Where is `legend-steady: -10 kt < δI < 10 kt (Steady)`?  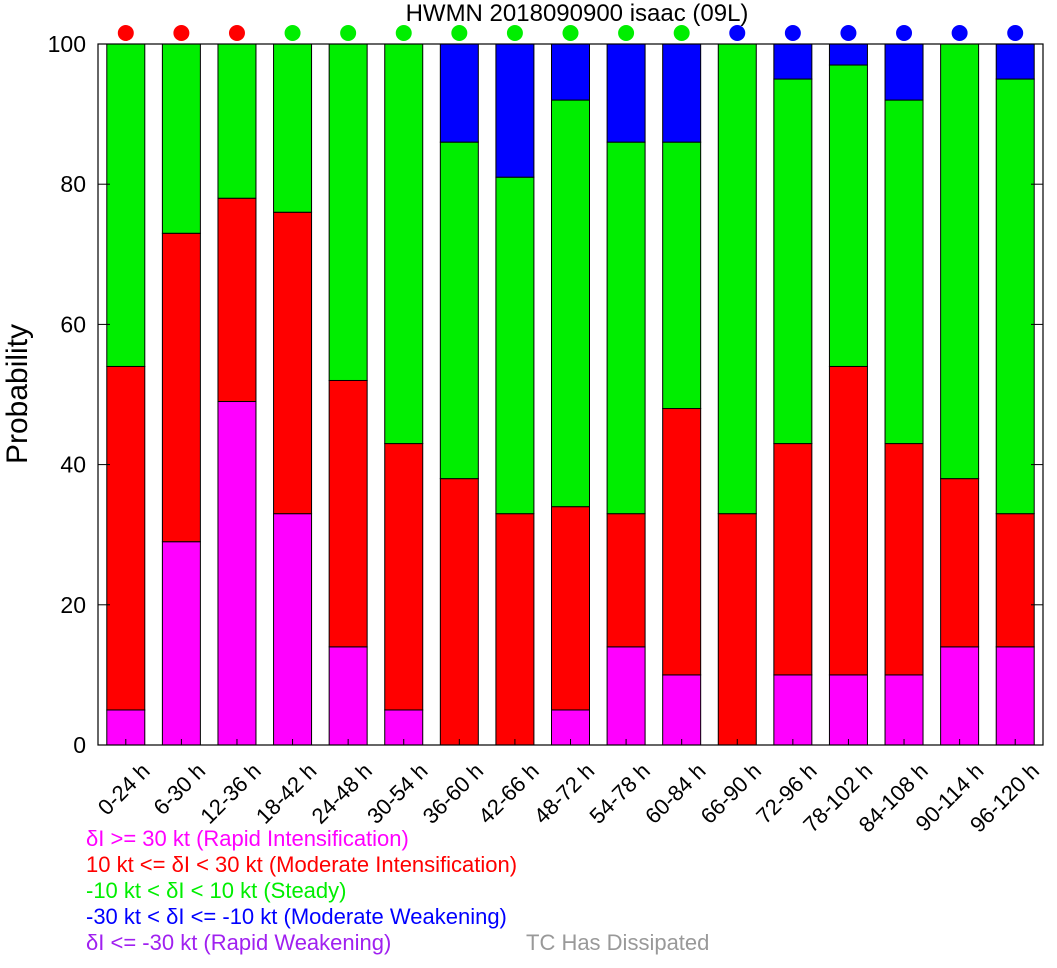 legend-steady: -10 kt < δI < 10 kt (Steady) is located at coordinates (216, 890).